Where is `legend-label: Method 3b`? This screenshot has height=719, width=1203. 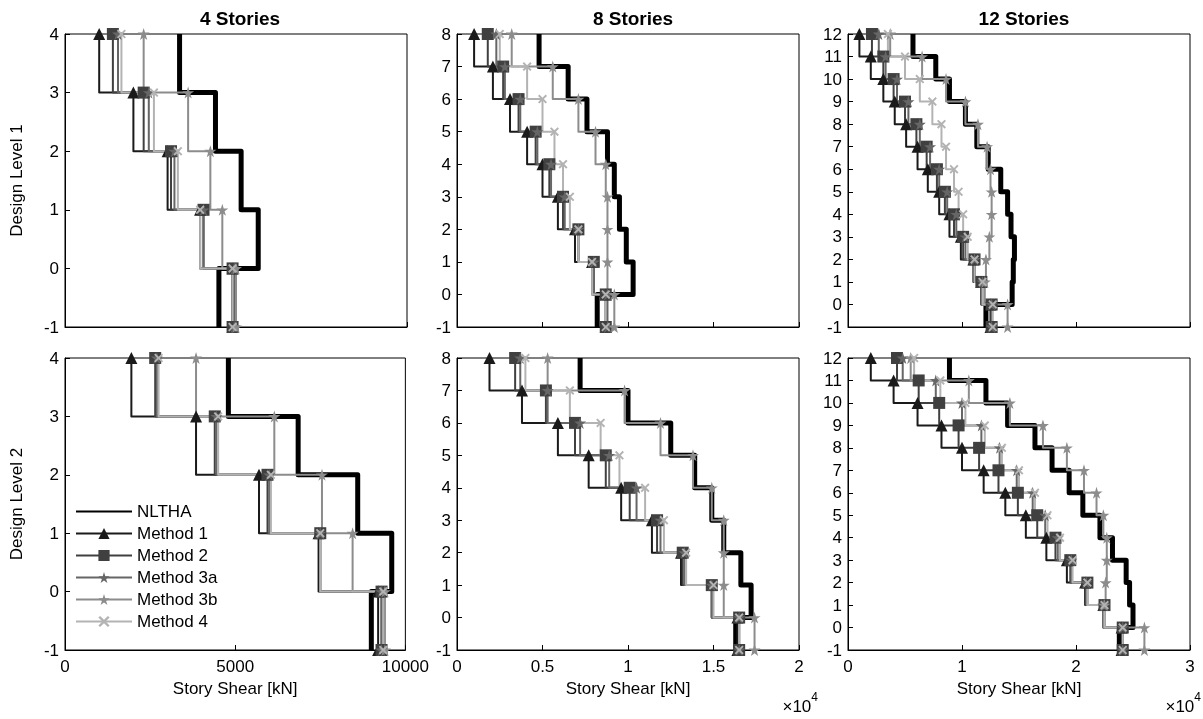
legend-label: Method 3b is located at coordinates (177, 599).